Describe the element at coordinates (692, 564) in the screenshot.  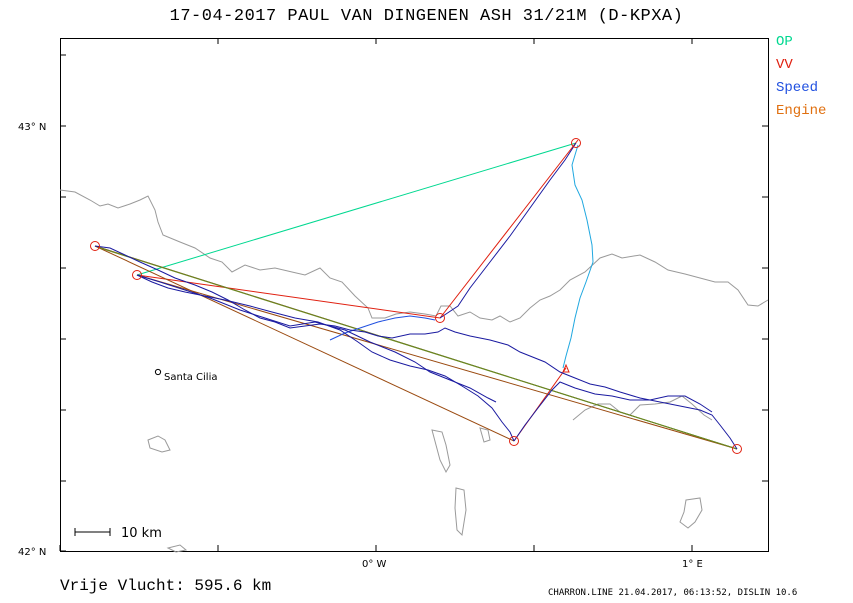
I see `lon-label-1e: 1° E` at that location.